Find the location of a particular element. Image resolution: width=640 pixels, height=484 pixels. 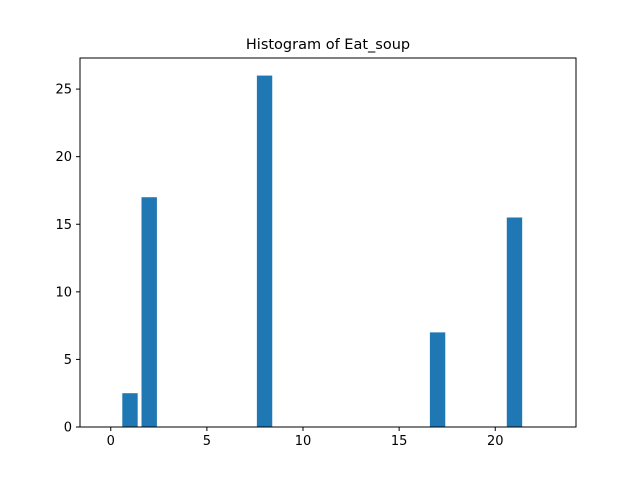

y-tick-label: 0 is located at coordinates (68, 428).